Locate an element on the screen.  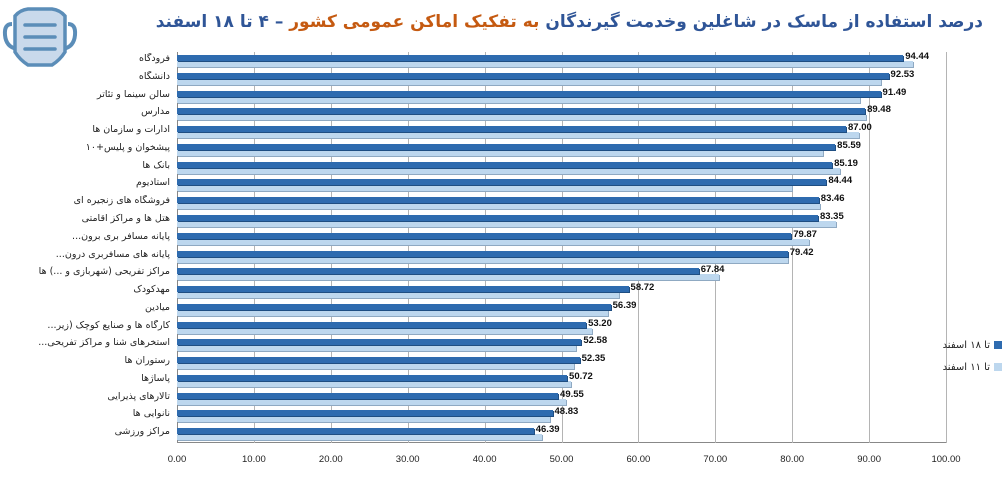
data-label: 83.35 is located at coordinates (831, 216).